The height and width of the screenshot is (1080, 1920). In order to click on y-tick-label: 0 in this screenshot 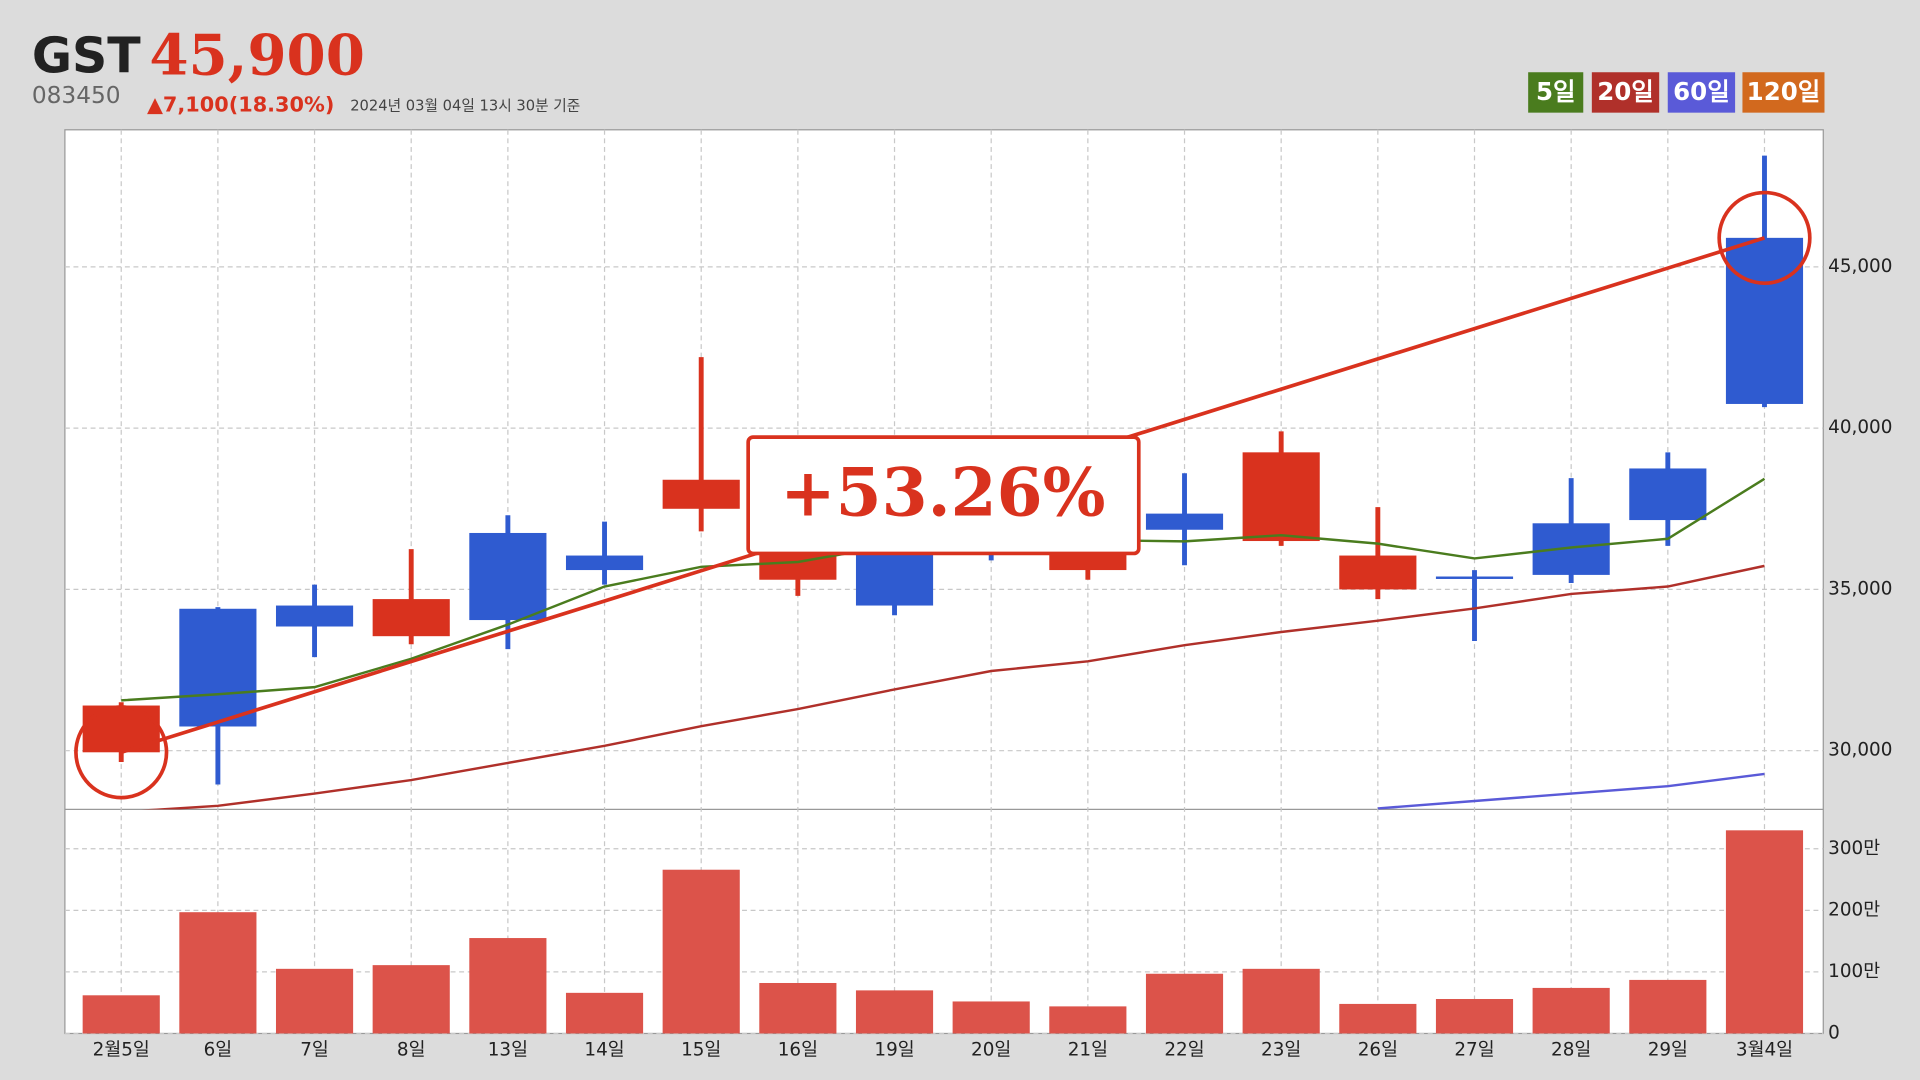, I will do `click(1834, 1032)`.